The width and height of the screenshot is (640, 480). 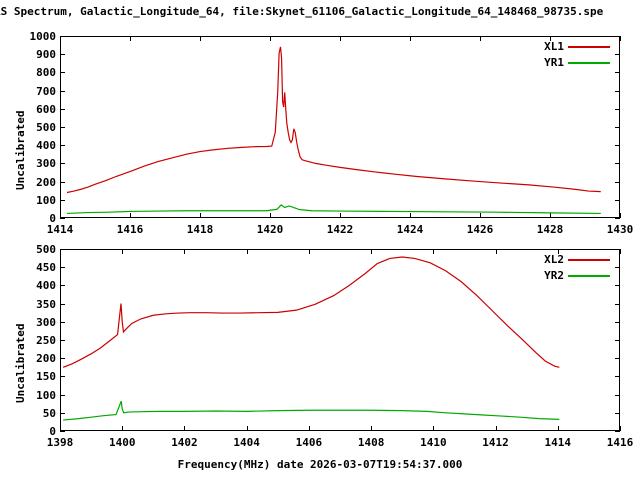 What do you see at coordinates (535, 260) in the screenshot?
I see `legend-row-xl2: XL2` at bounding box center [535, 260].